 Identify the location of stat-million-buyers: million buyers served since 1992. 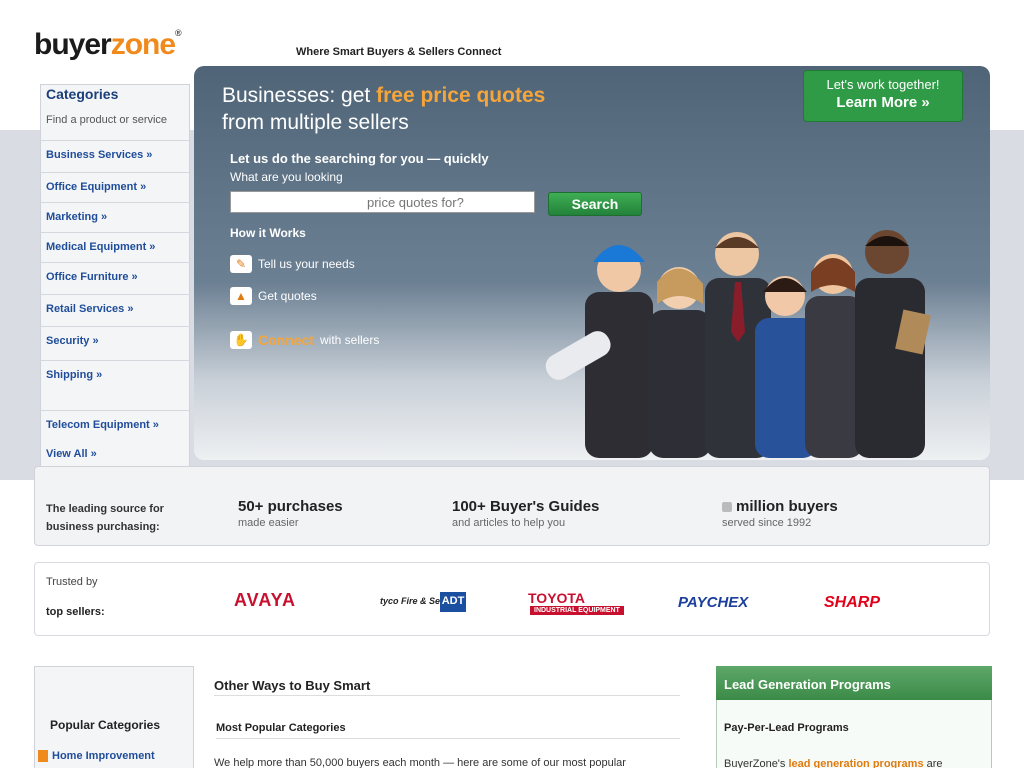
(780, 513).